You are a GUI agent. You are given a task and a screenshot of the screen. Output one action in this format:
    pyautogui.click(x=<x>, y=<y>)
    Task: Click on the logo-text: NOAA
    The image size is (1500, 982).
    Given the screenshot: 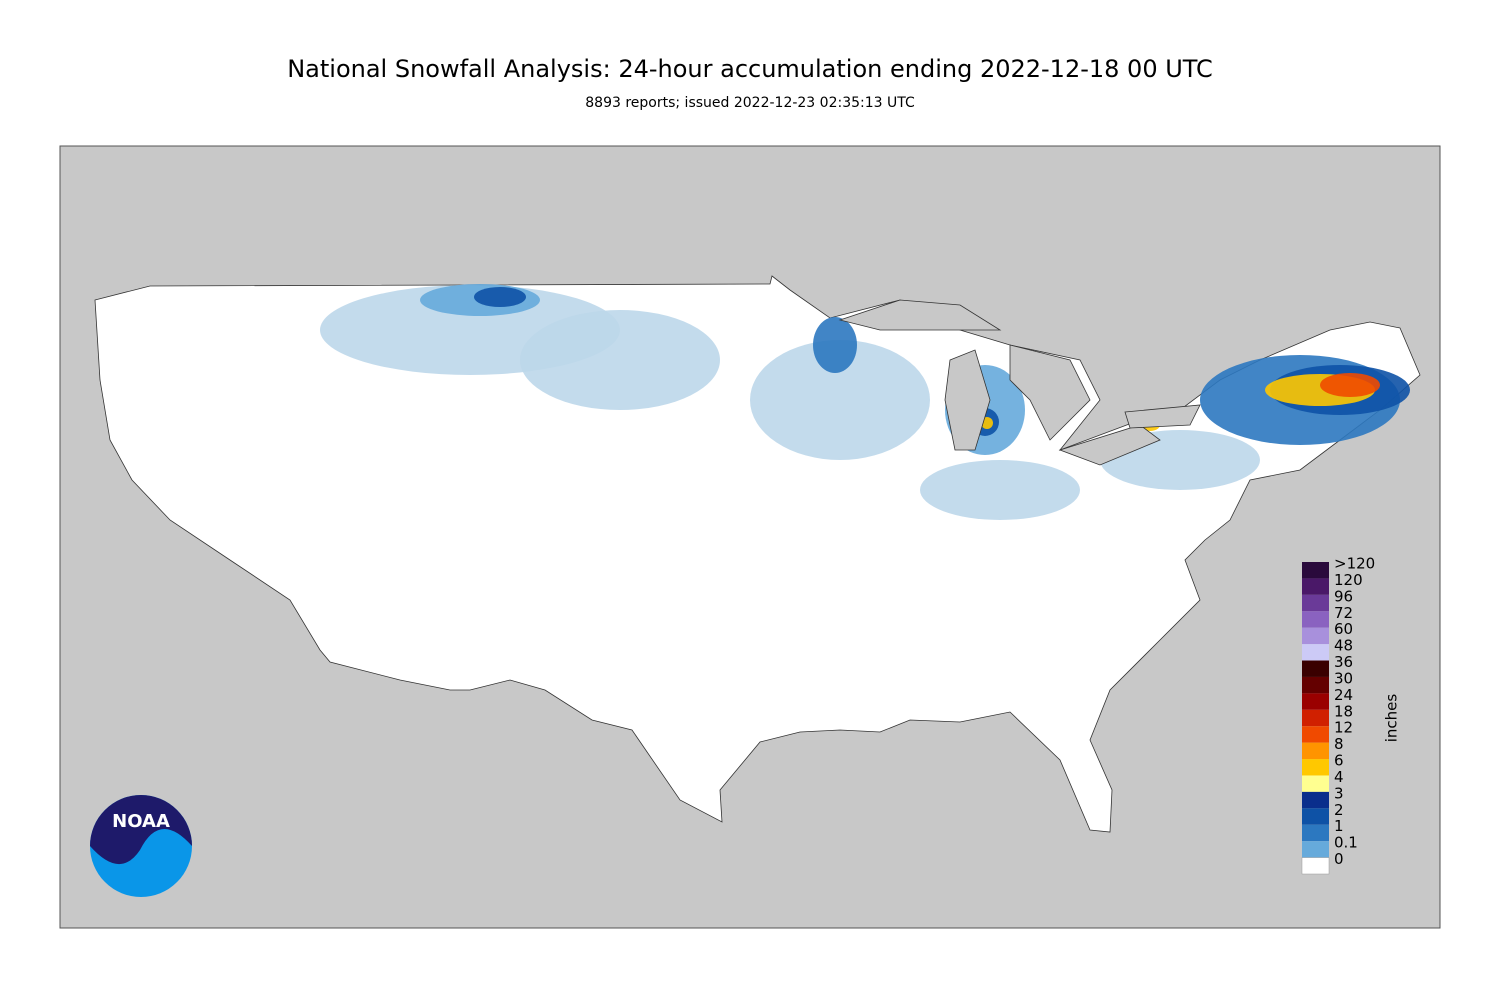 What is the action you would take?
    pyautogui.click(x=141, y=821)
    